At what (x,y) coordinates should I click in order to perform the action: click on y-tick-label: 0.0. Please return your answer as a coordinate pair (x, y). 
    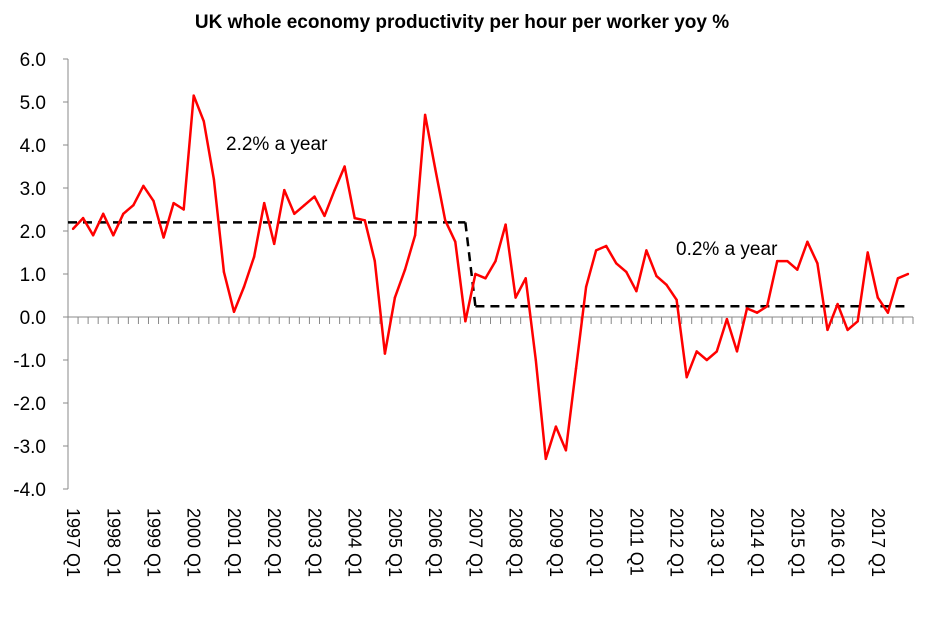
    Looking at the image, I should click on (33, 318).